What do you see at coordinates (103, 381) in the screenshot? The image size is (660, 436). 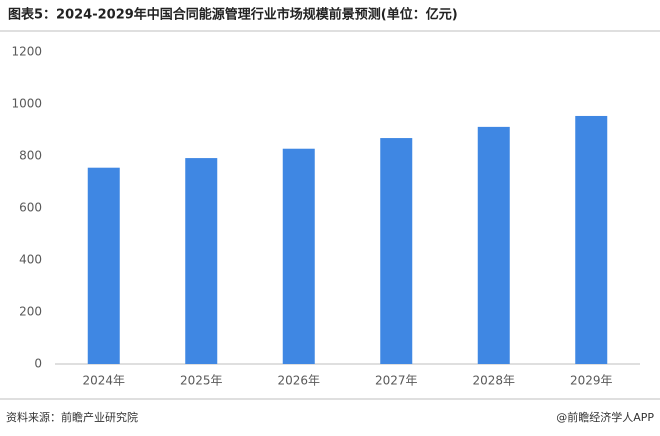 I see `x-tick-label: 2024年` at bounding box center [103, 381].